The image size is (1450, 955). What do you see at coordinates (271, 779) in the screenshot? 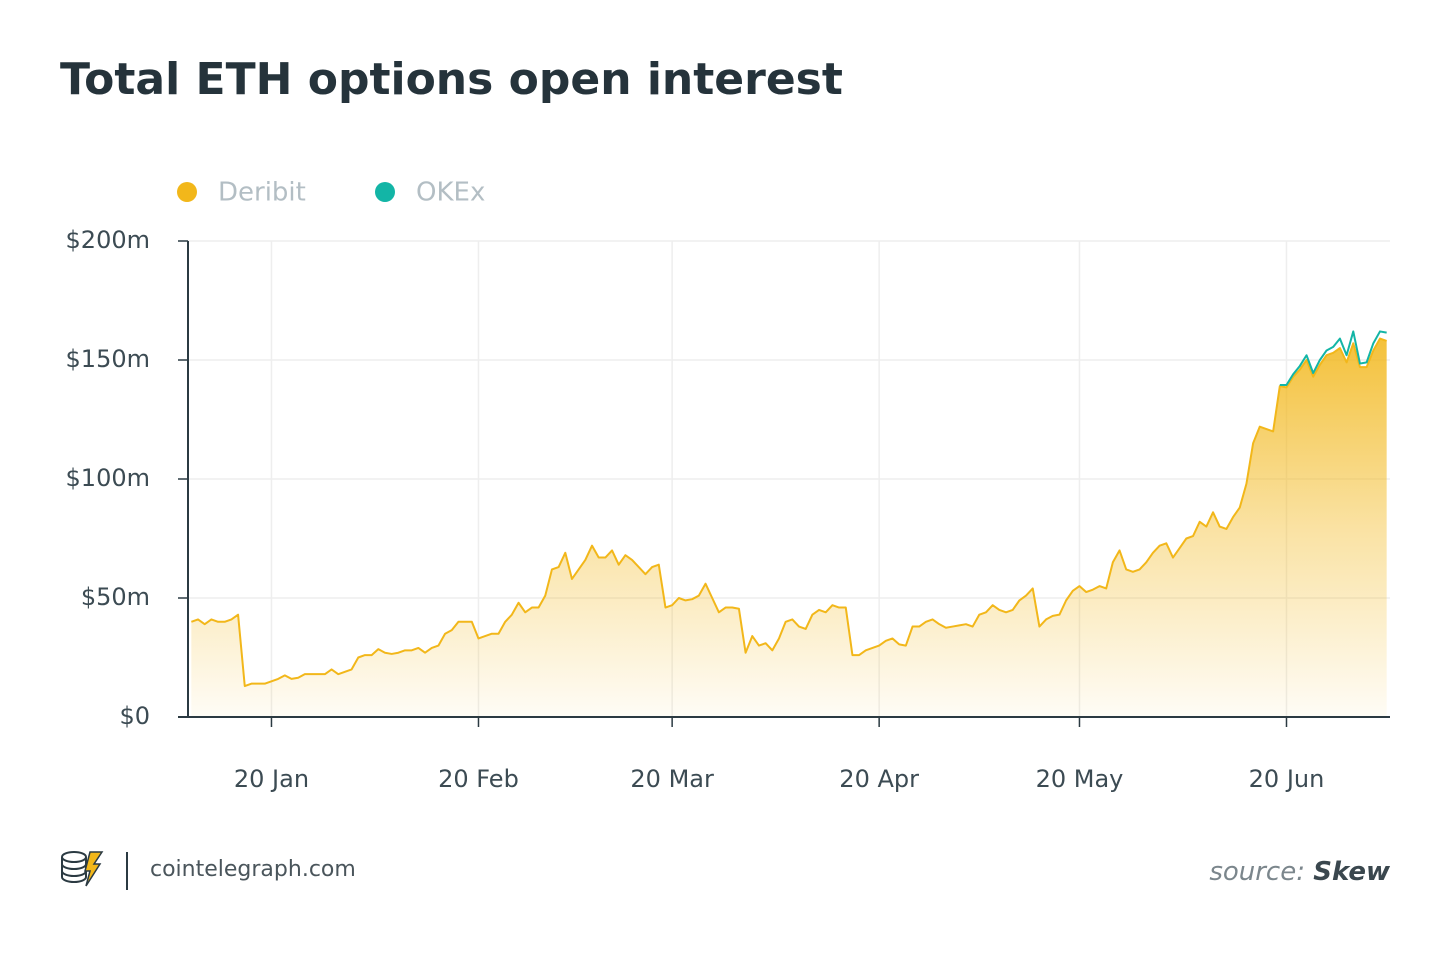
I see `x-tick-label: 20 Jan` at bounding box center [271, 779].